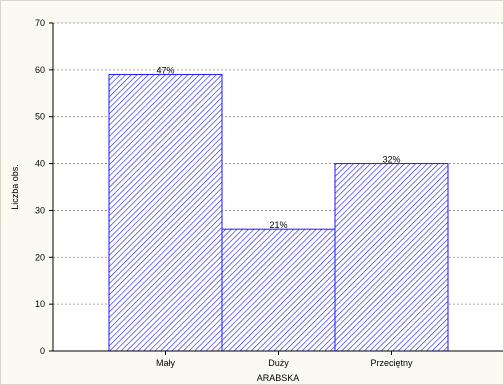  Describe the element at coordinates (42, 351) in the screenshot. I see `y-tick-label: 0` at that location.